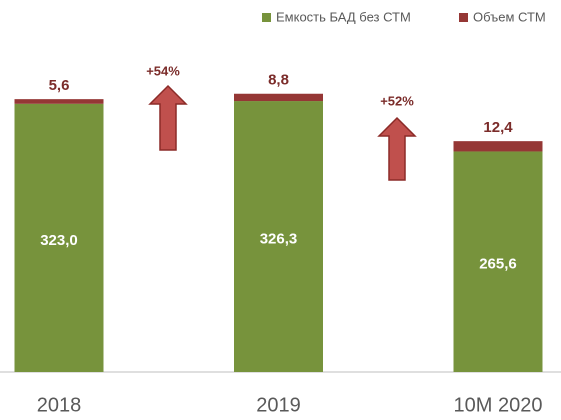 The image size is (561, 420). I want to click on data-label: 8,8, so click(278, 80).